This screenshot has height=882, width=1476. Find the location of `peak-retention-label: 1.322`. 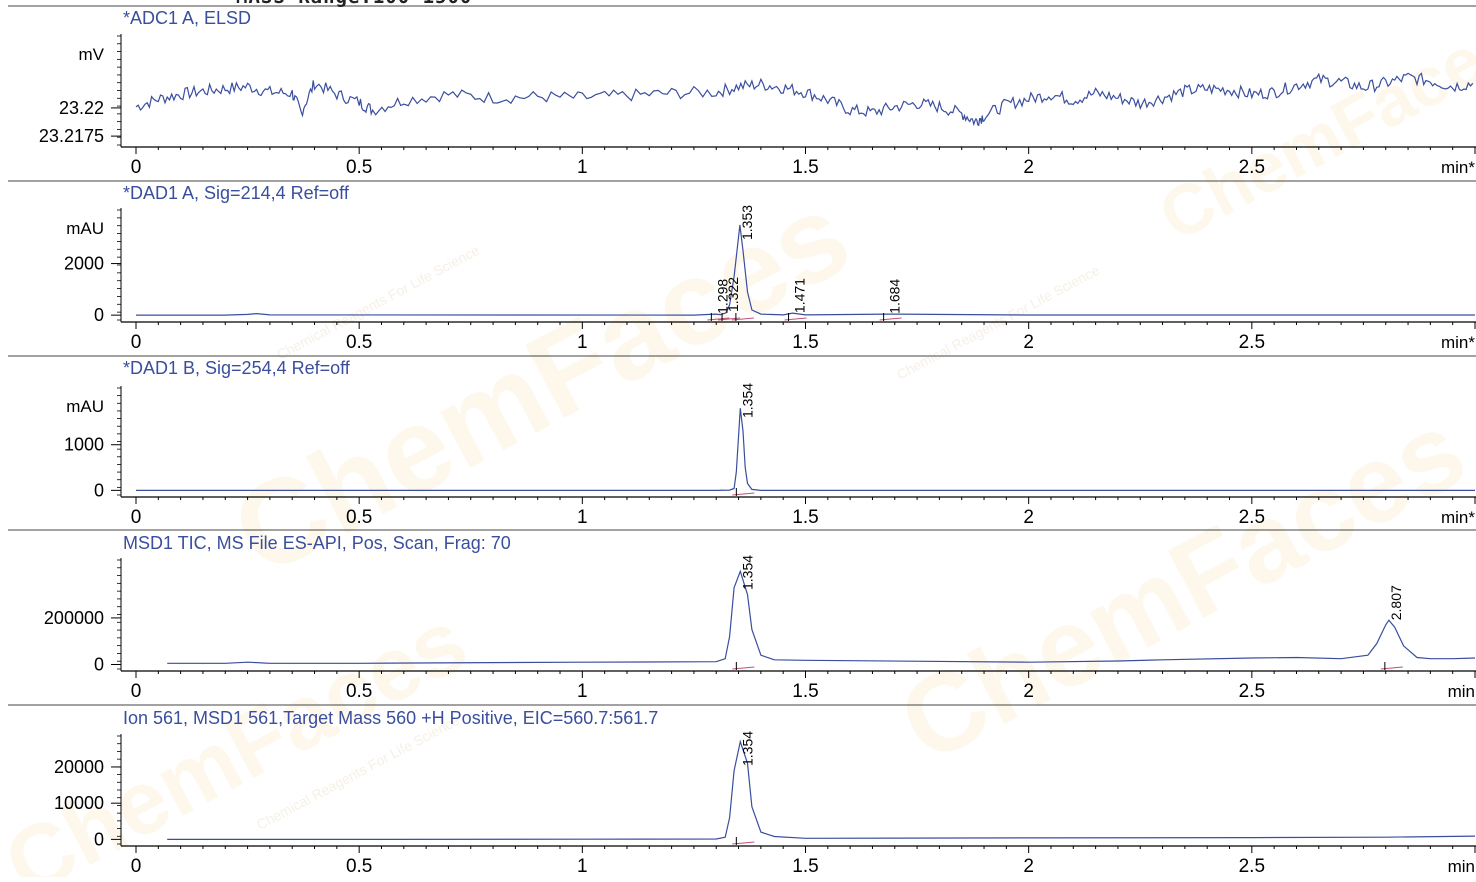

peak-retention-label: 1.322 is located at coordinates (733, 294).